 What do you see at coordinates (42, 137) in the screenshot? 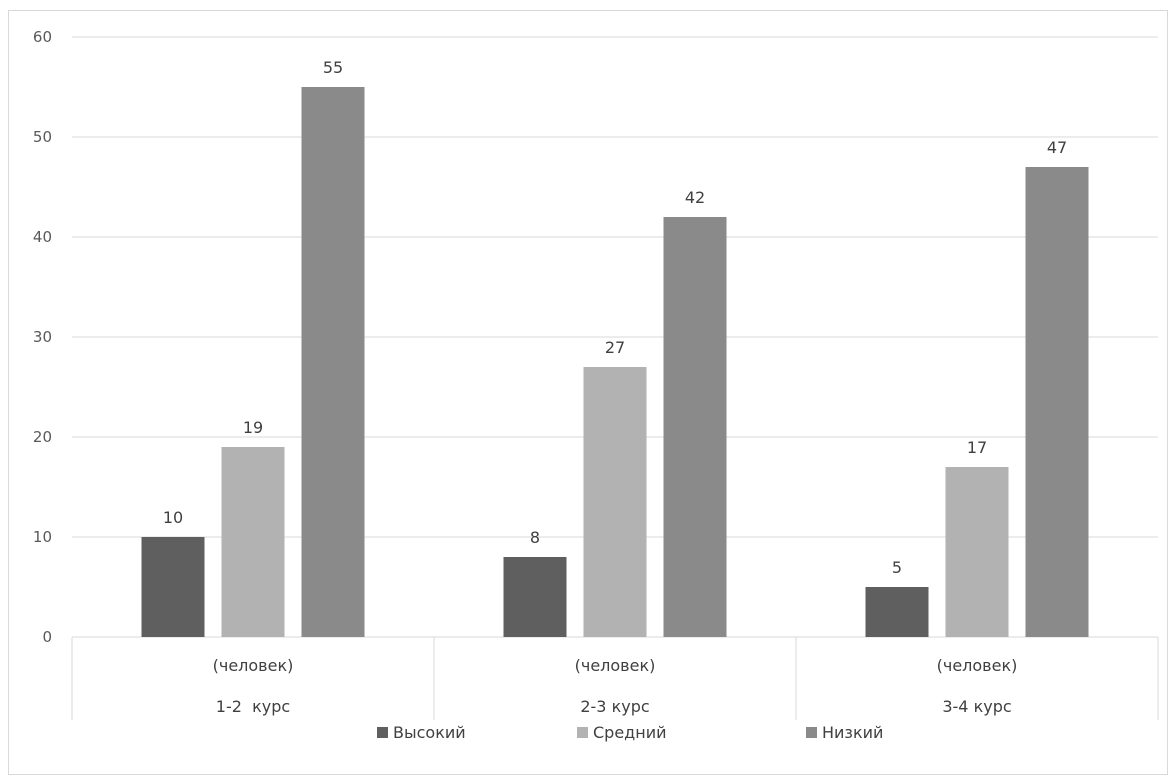
I see `y-tick-label: 50` at bounding box center [42, 137].